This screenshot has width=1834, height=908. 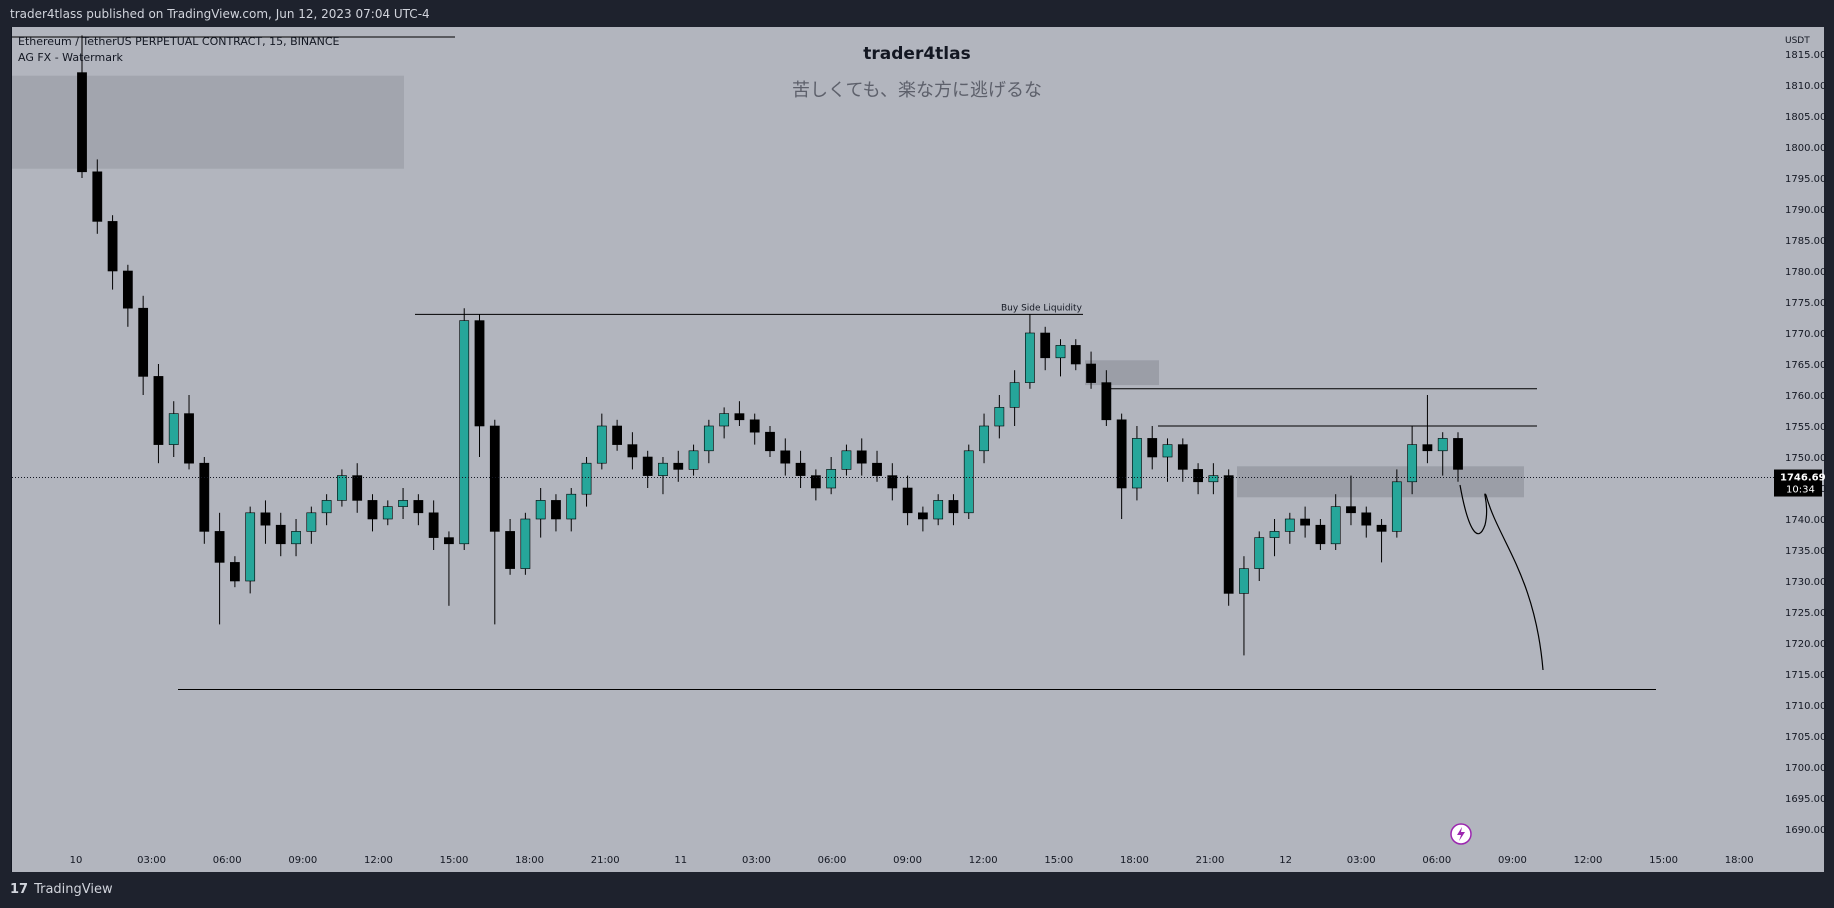 I want to click on buy-side-liquidity-label: Buy Side Liquidity, so click(x=1042, y=308).